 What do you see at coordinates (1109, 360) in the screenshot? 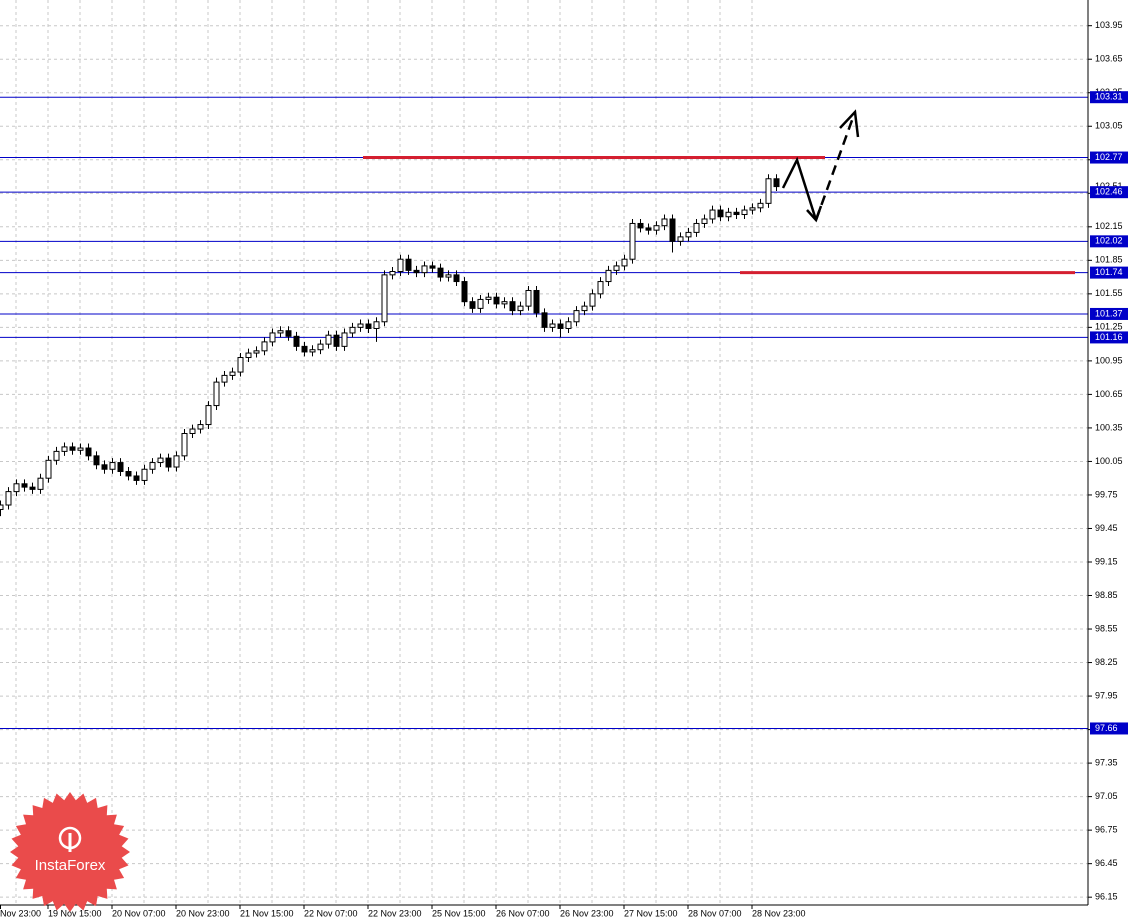
I see `y-tick-label: 100.95` at bounding box center [1109, 360].